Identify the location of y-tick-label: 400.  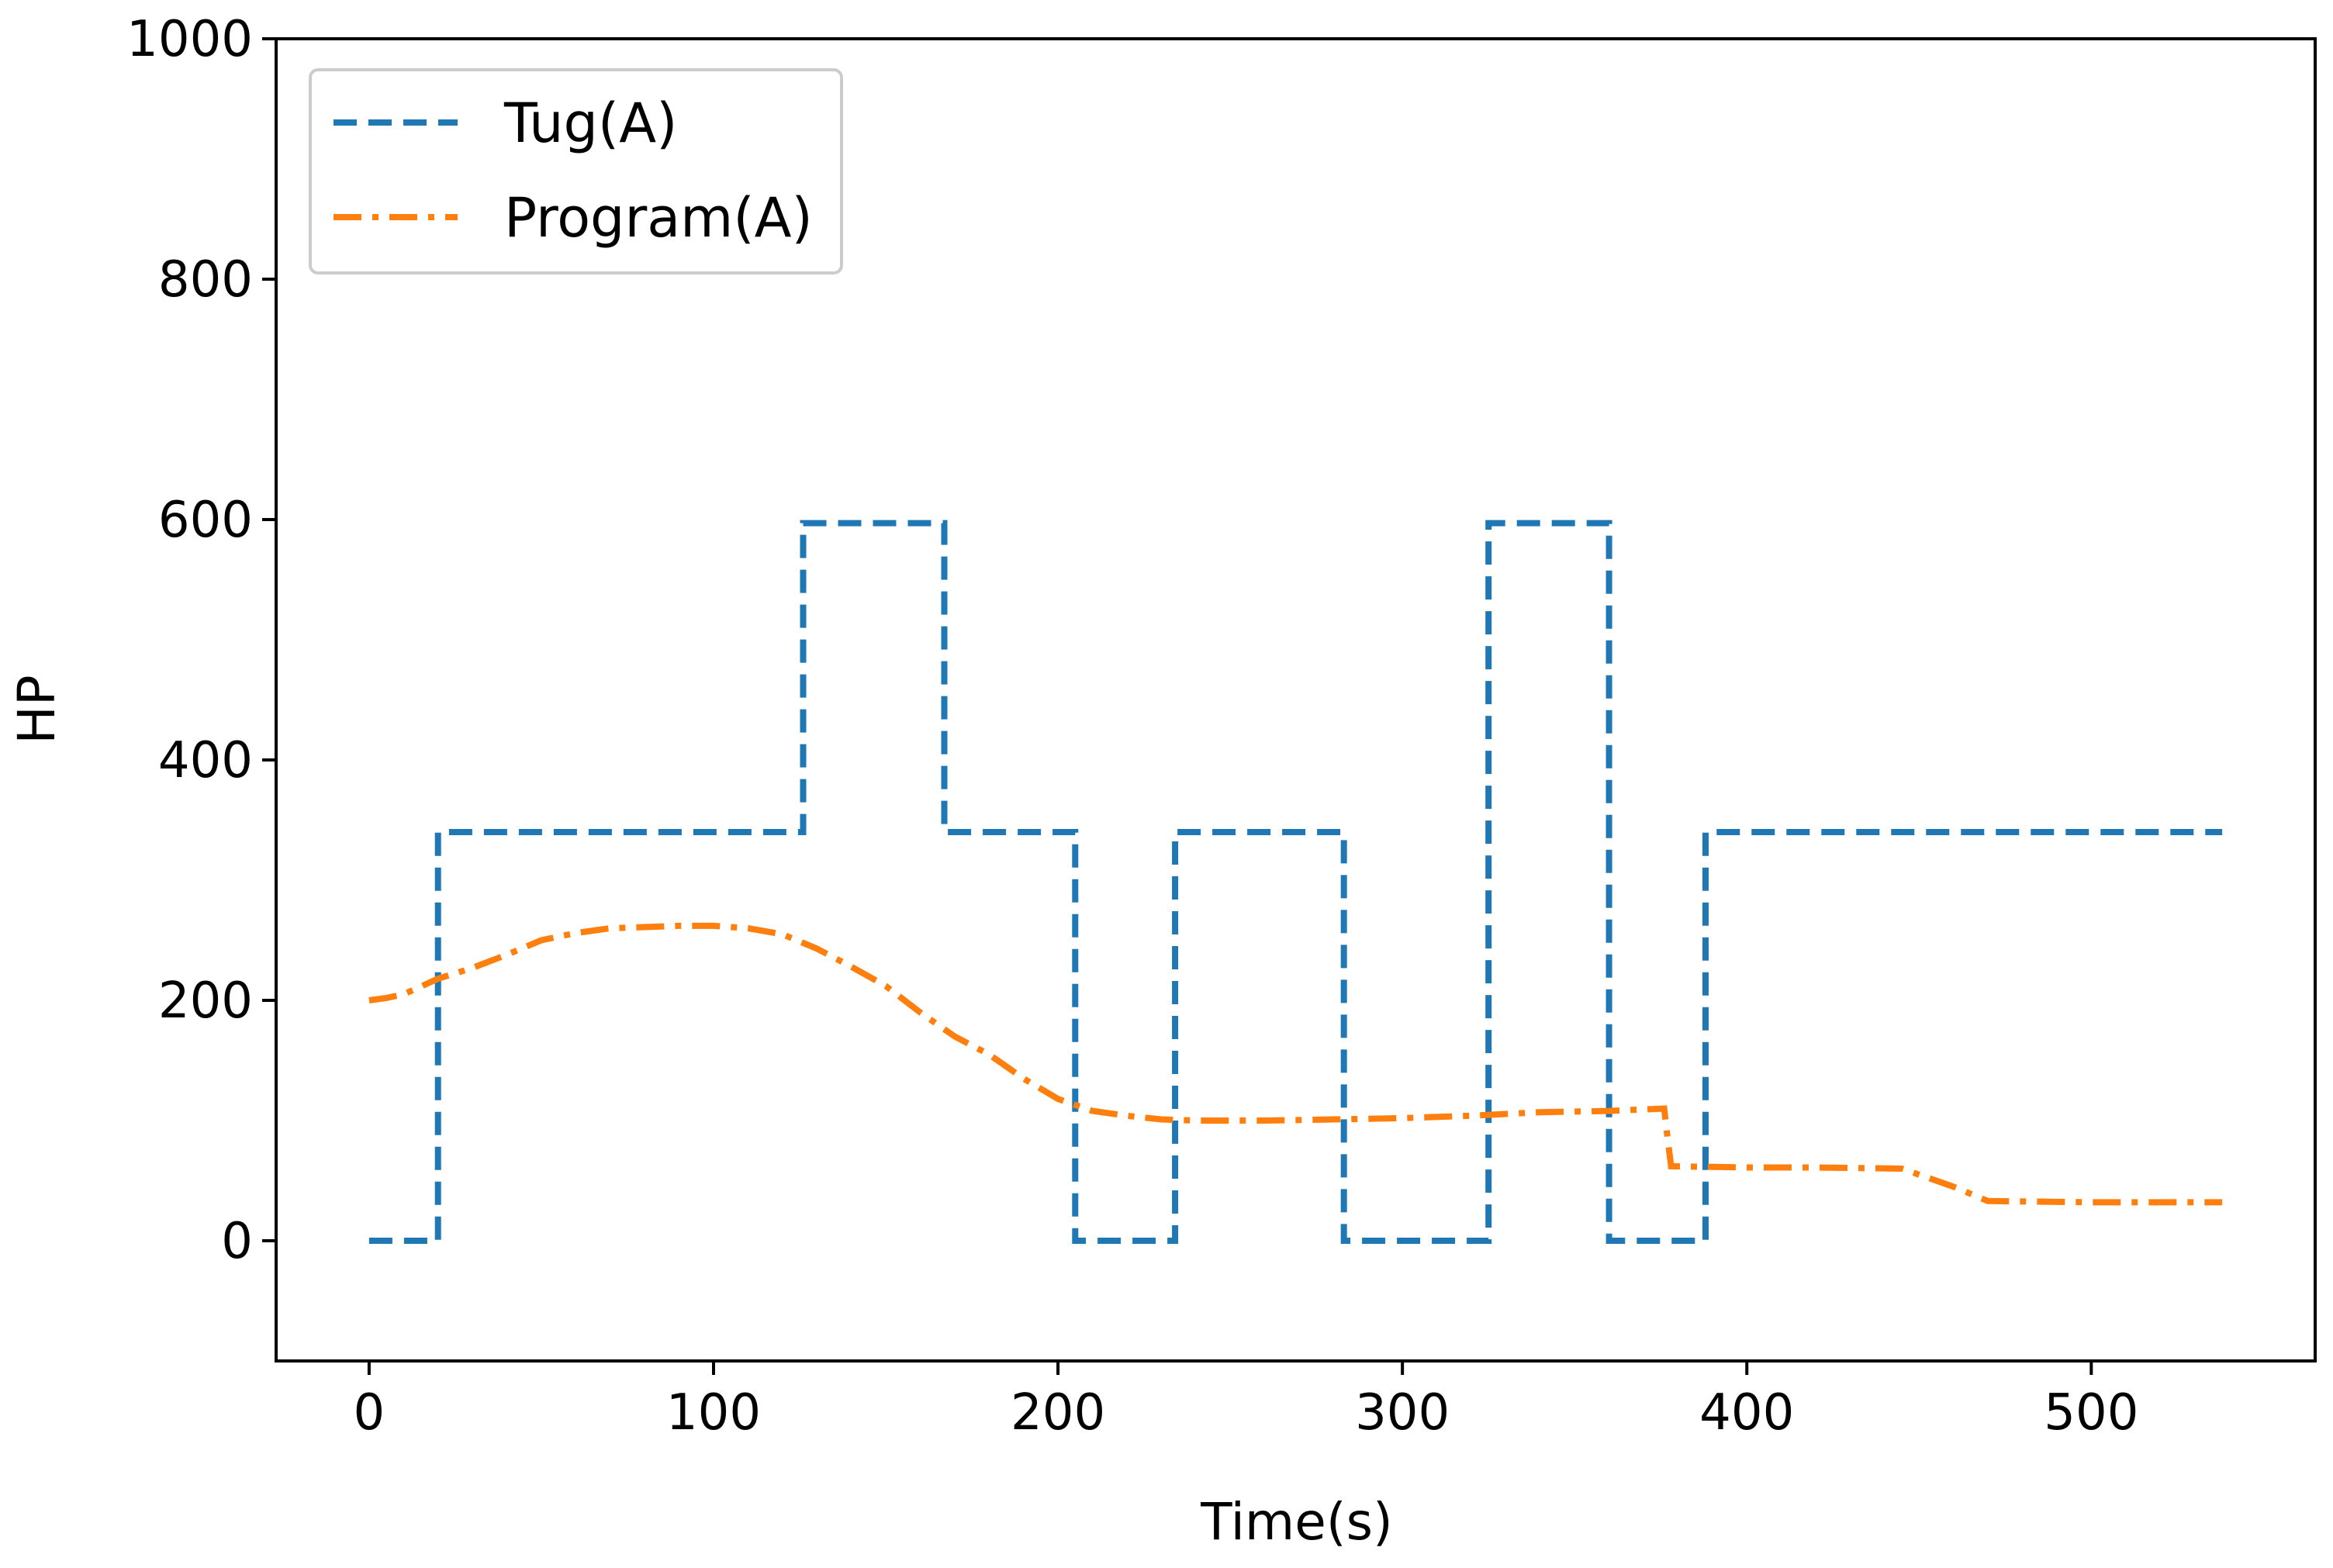
(205, 760).